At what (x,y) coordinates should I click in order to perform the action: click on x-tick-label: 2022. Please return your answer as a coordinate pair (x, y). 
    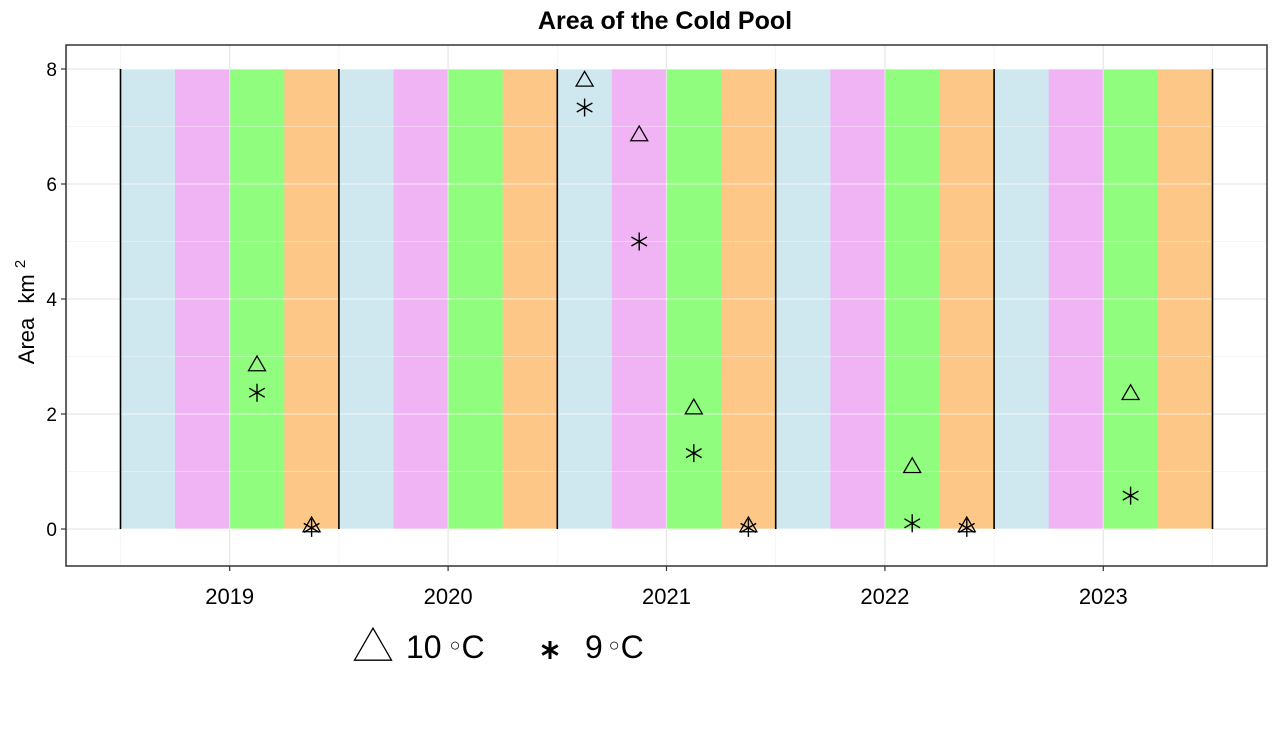
    Looking at the image, I should click on (884, 596).